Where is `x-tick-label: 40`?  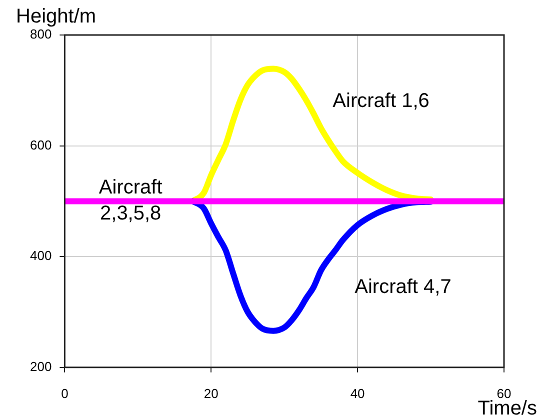 x-tick-label: 40 is located at coordinates (357, 393).